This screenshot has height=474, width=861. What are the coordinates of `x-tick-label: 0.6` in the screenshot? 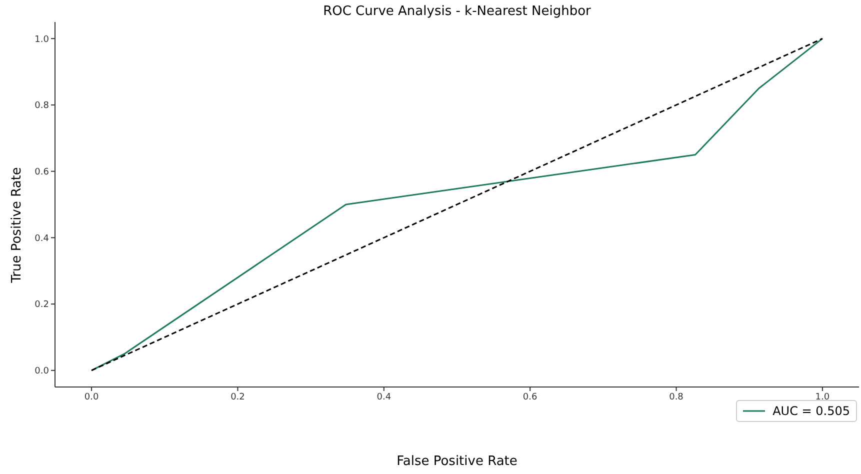 It's located at (530, 397).